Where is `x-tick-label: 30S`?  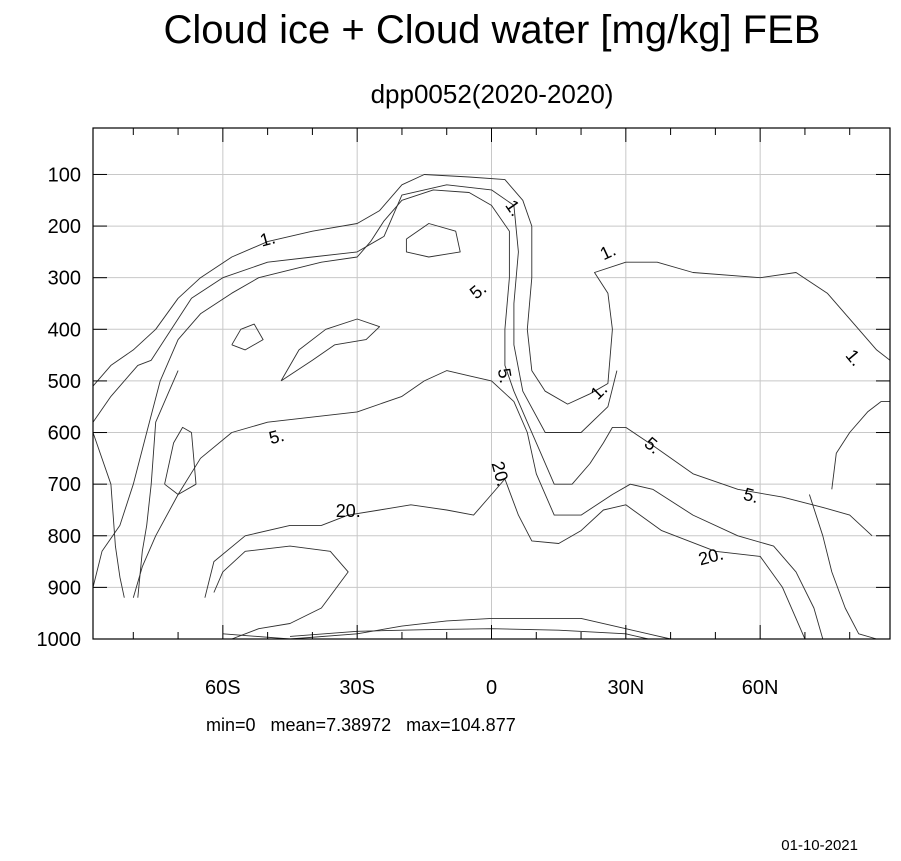
x-tick-label: 30S is located at coordinates (357, 688).